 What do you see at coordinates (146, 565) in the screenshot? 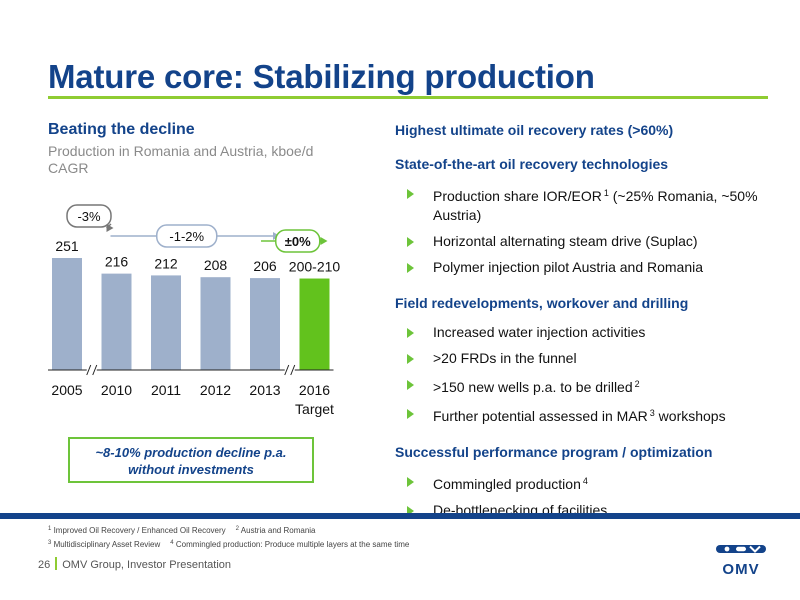
I see `footer-text: OMV Group, Investor Presentation` at bounding box center [146, 565].